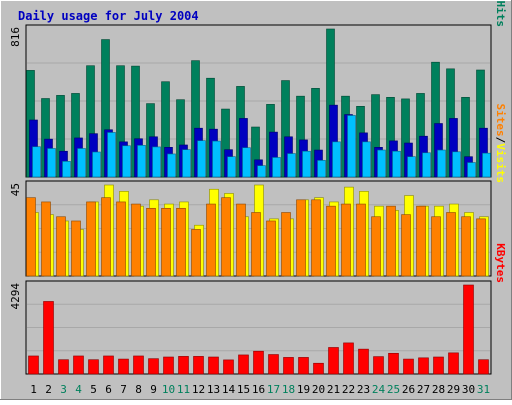 Image resolution: width=512 pixels, height=405 pixels. I want to click on day-label-30: 30, so click(468, 389).